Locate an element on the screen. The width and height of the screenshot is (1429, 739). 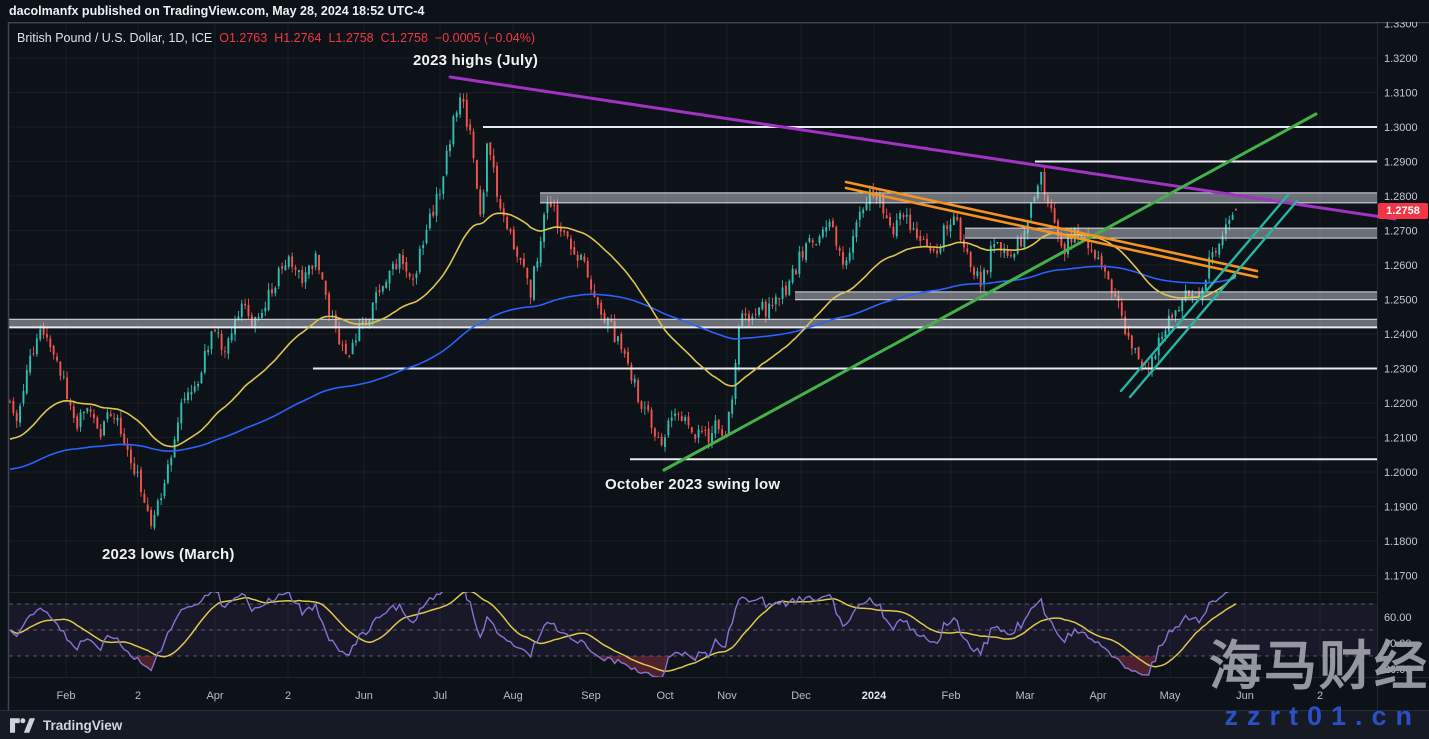
price-tick-label: 1.2200 is located at coordinates (1401, 404).